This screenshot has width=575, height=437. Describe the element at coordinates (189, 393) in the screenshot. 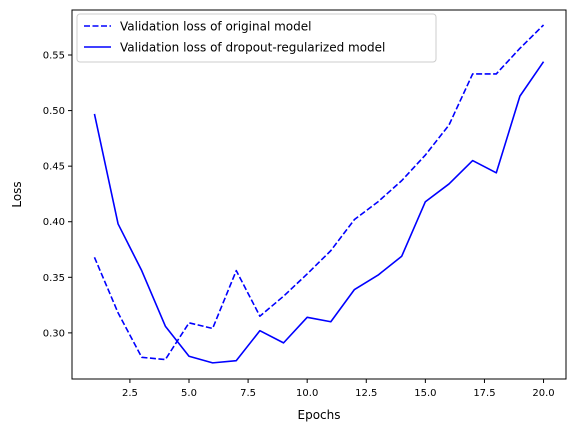

I see `x-tick-label: 5.0` at that location.